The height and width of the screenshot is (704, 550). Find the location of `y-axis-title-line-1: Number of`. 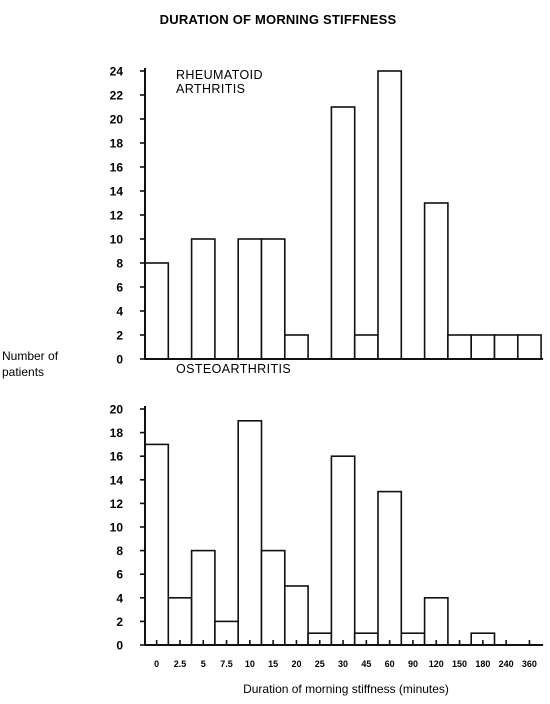

y-axis-title-line-1: Number of is located at coordinates (30, 356).